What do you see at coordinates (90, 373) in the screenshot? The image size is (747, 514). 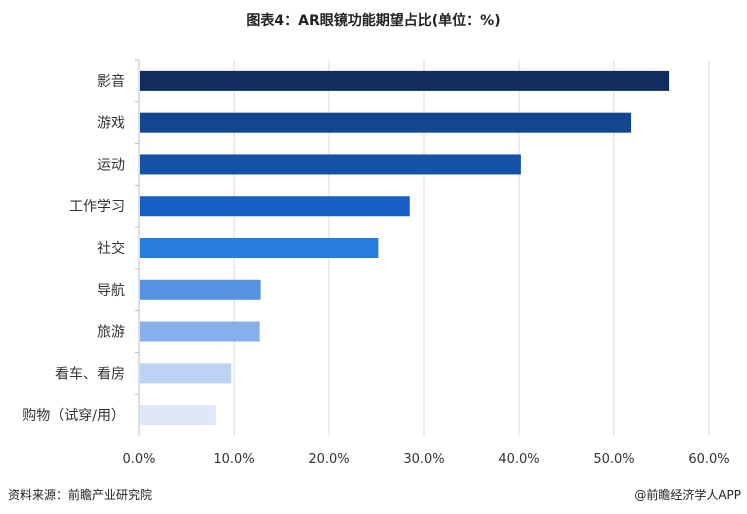 I see `category-label: 看车、看房` at bounding box center [90, 373].